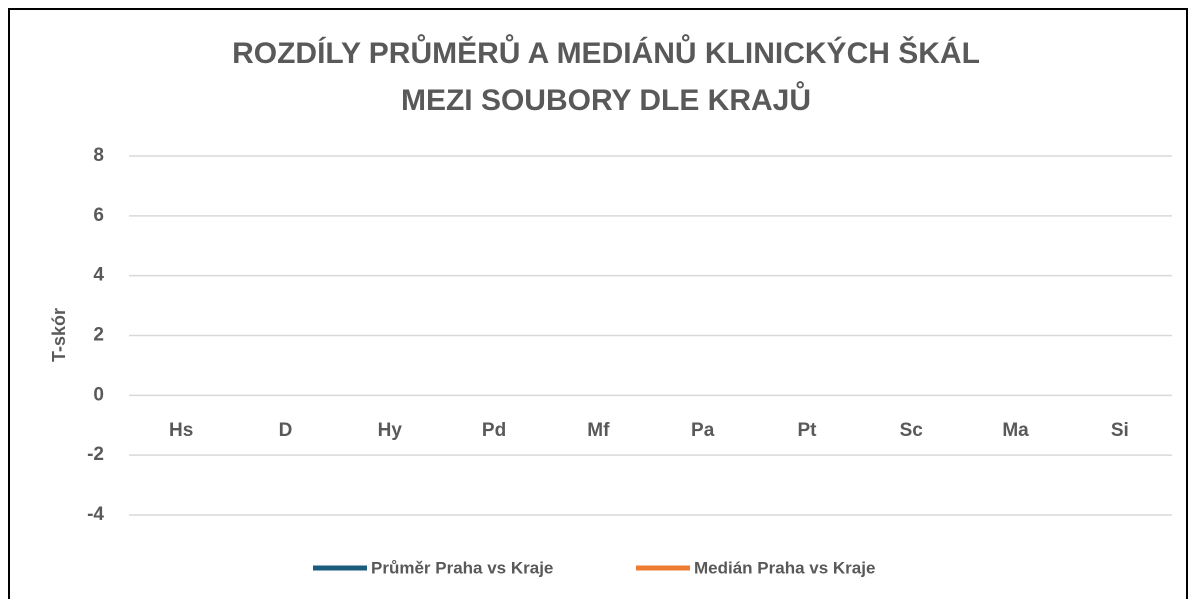 This screenshot has height=599, width=1189. What do you see at coordinates (494, 430) in the screenshot?
I see `x-tick-label: Pd` at bounding box center [494, 430].